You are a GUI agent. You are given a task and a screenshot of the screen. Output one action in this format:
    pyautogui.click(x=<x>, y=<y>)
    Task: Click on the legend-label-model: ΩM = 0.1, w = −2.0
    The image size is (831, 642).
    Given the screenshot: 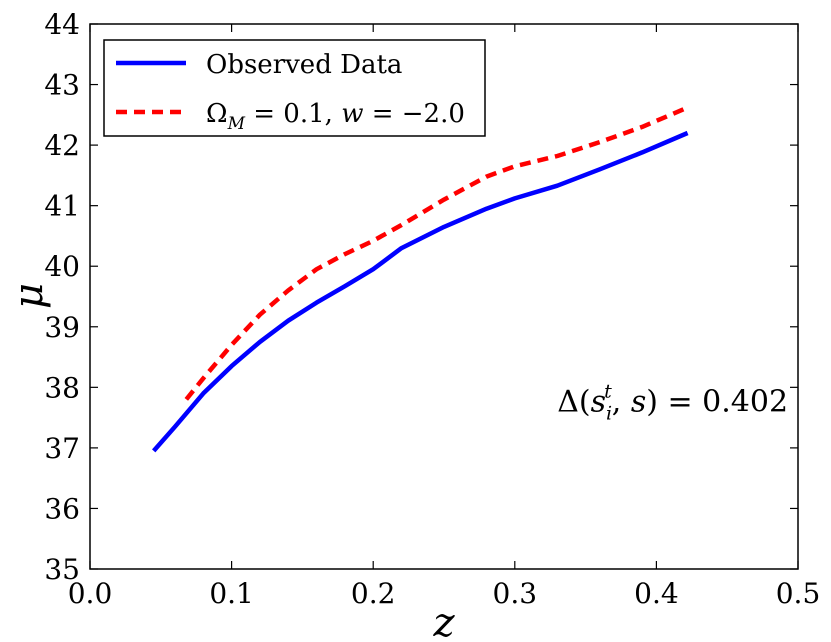 What is the action you would take?
    pyautogui.click(x=335, y=116)
    